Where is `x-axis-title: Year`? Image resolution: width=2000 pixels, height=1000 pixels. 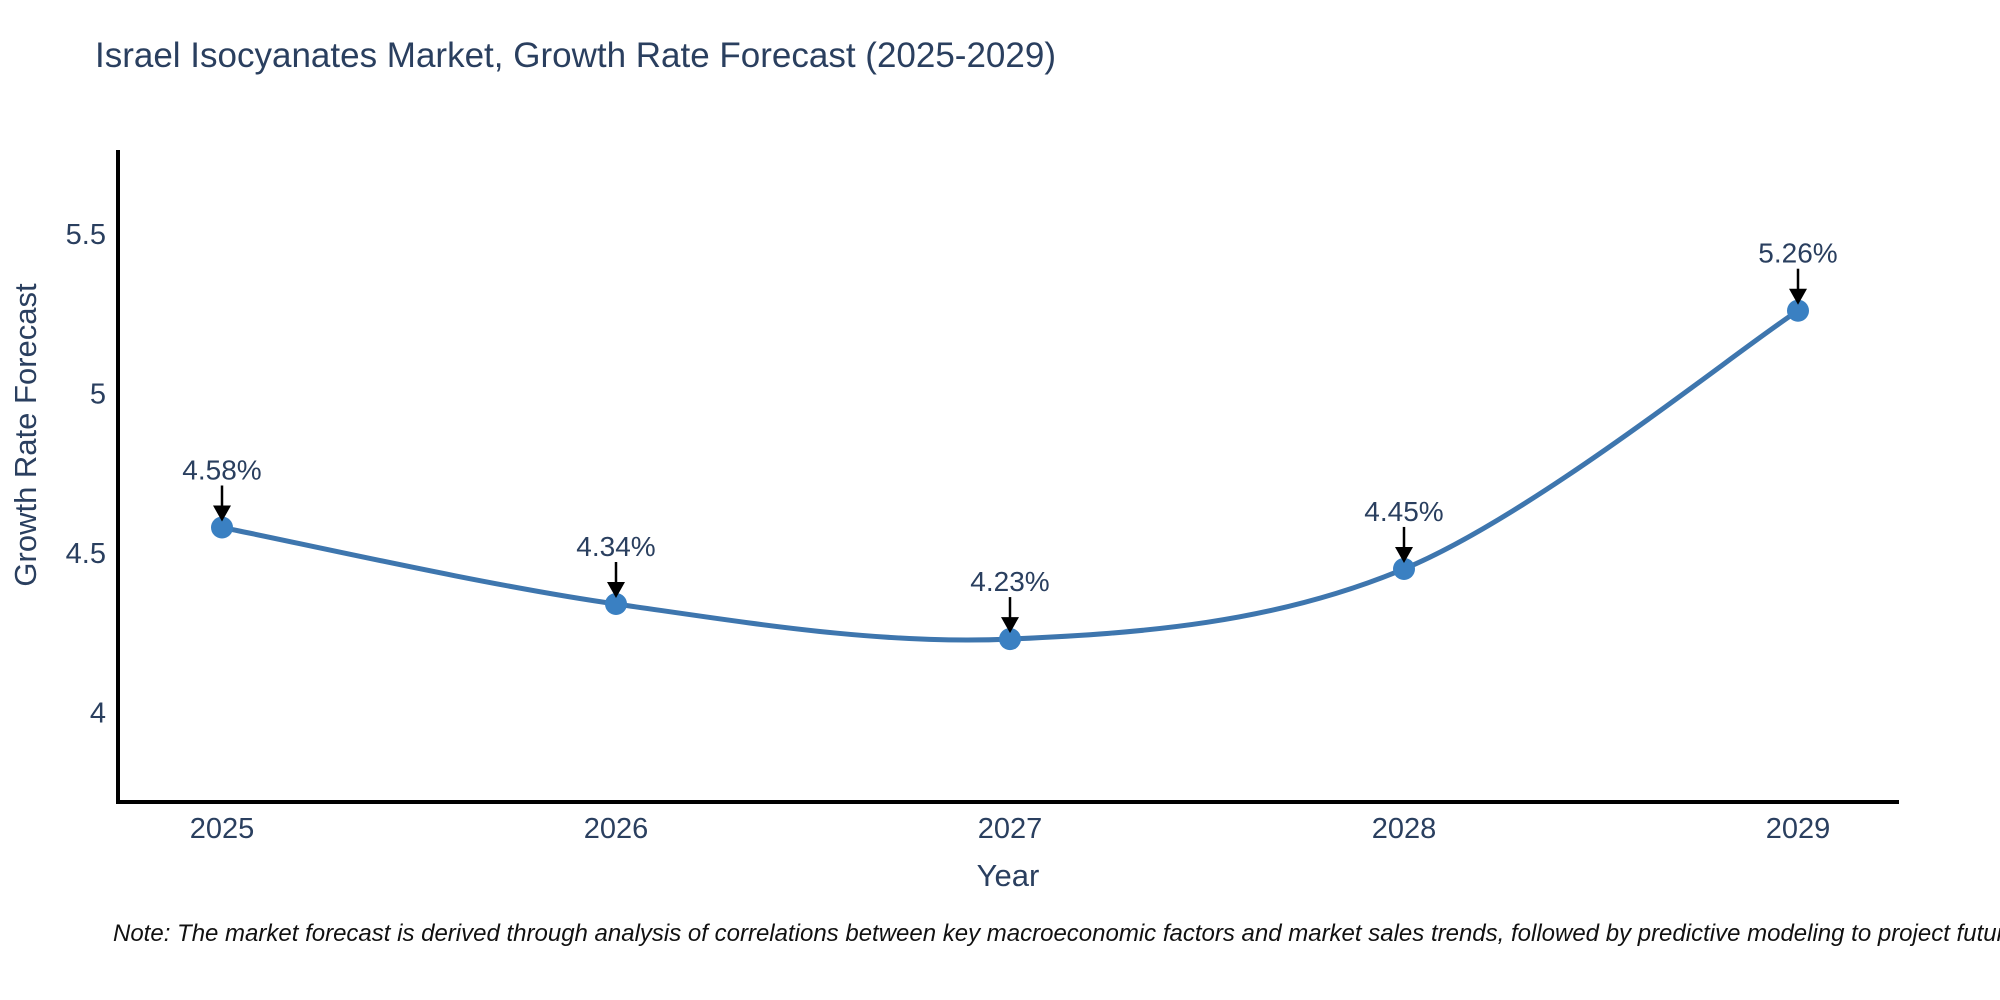 x-axis-title: Year is located at coordinates (1008, 875).